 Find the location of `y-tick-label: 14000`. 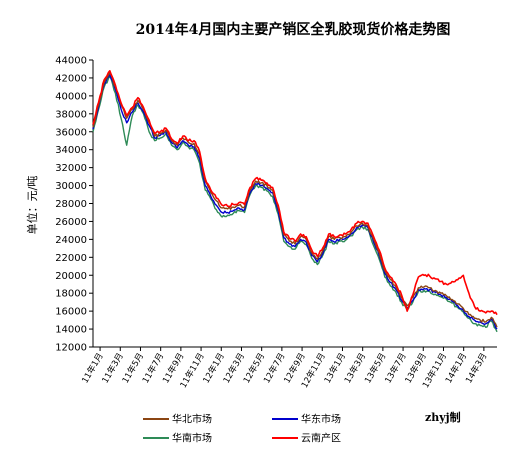

y-tick-label: 14000 is located at coordinates (71, 330).